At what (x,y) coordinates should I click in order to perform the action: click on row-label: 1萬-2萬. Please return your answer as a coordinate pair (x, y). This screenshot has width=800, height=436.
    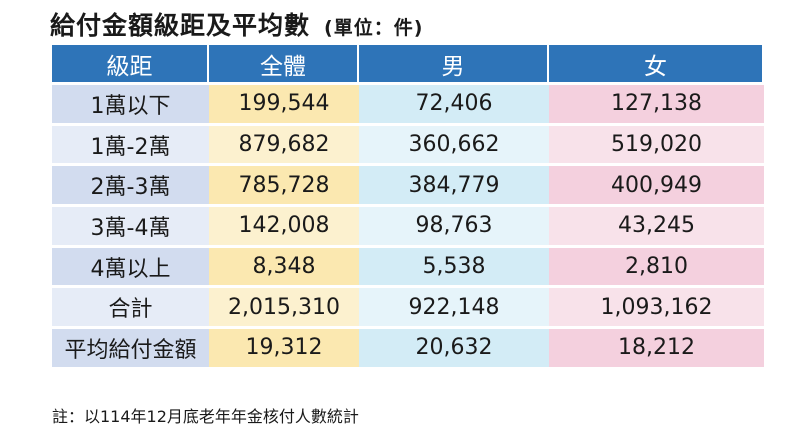
    Looking at the image, I should click on (130, 145).